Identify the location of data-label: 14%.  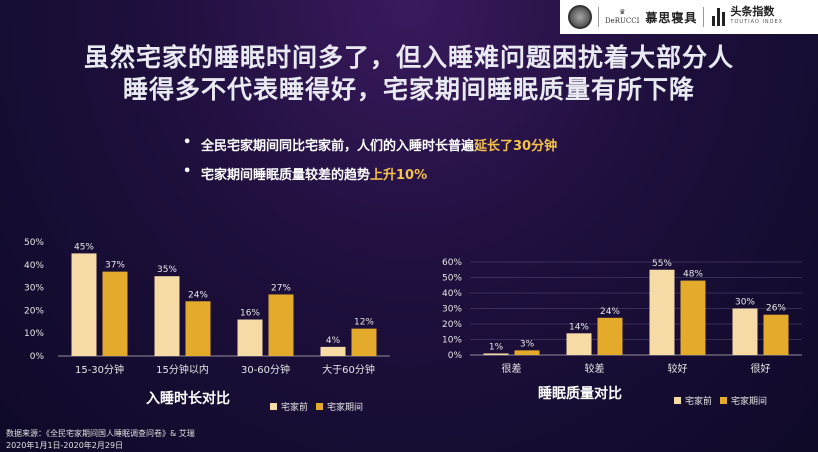
(579, 327).